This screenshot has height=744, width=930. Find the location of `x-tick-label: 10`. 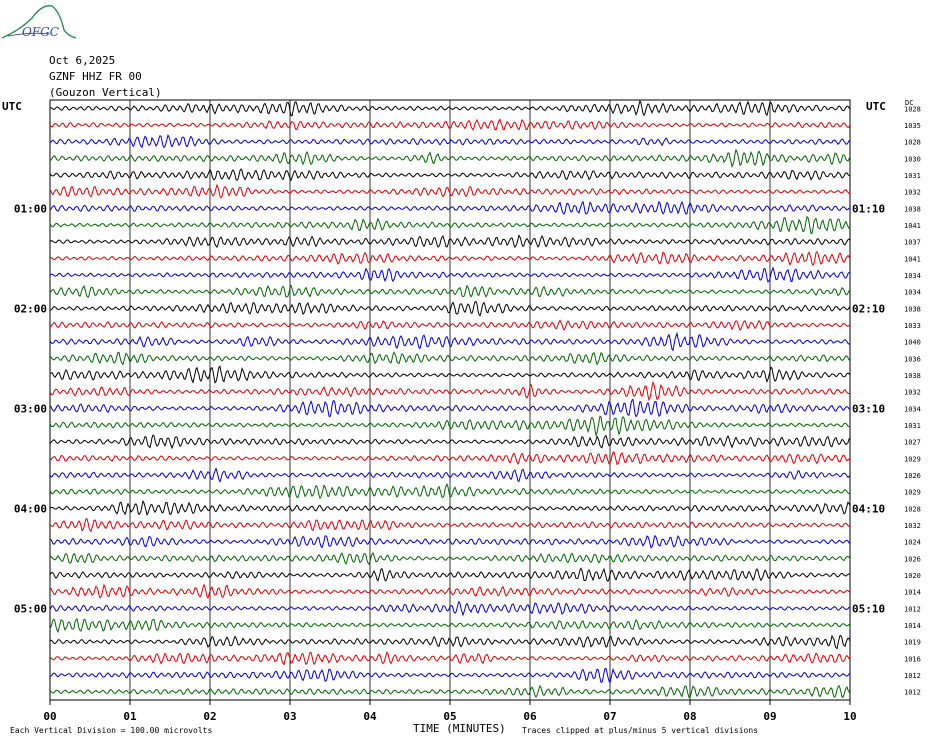

x-tick-label: 10 is located at coordinates (849, 716).